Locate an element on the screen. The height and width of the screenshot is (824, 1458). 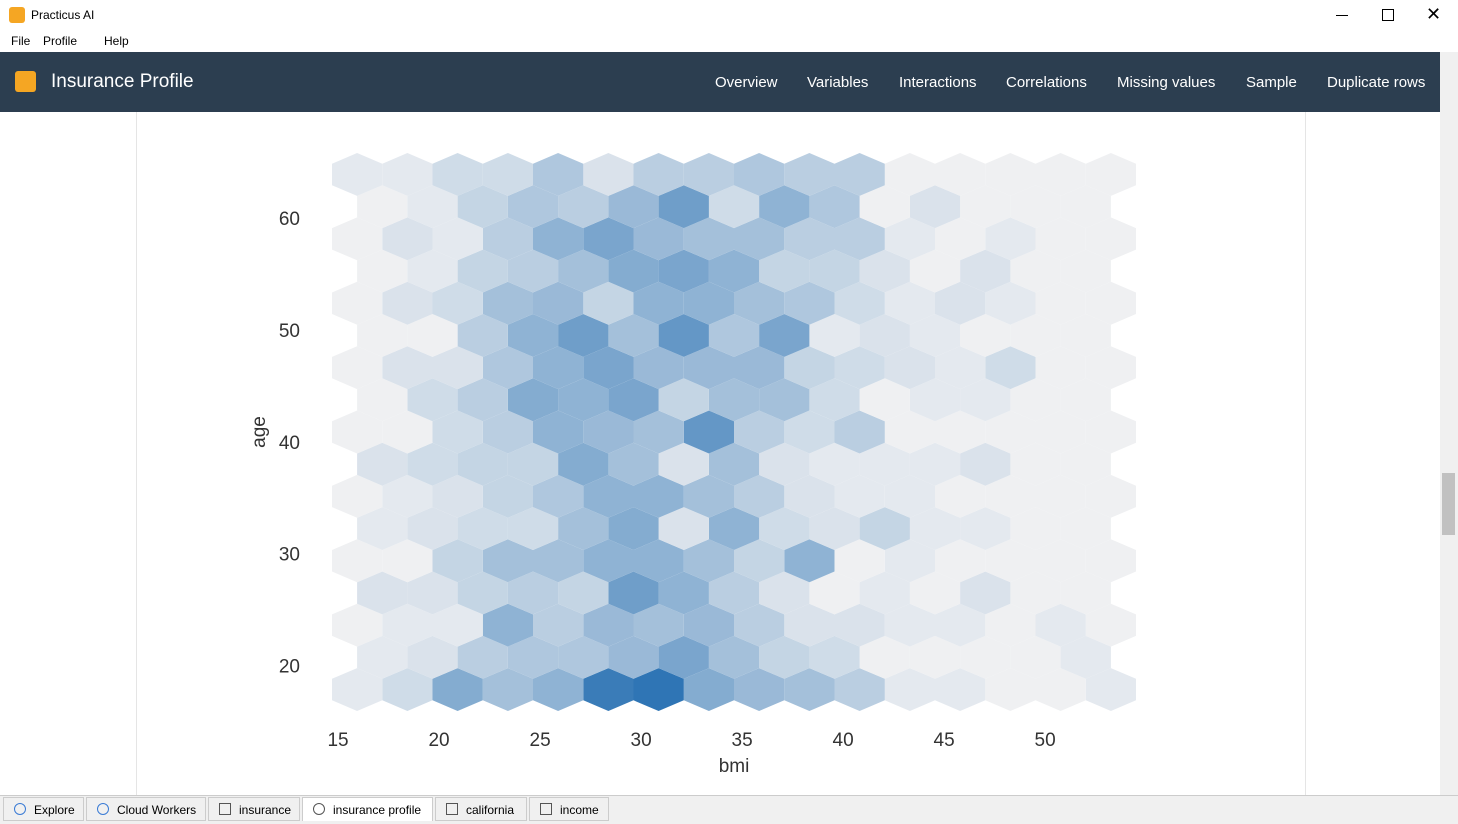
x-axis-label: bmi is located at coordinates (734, 766).